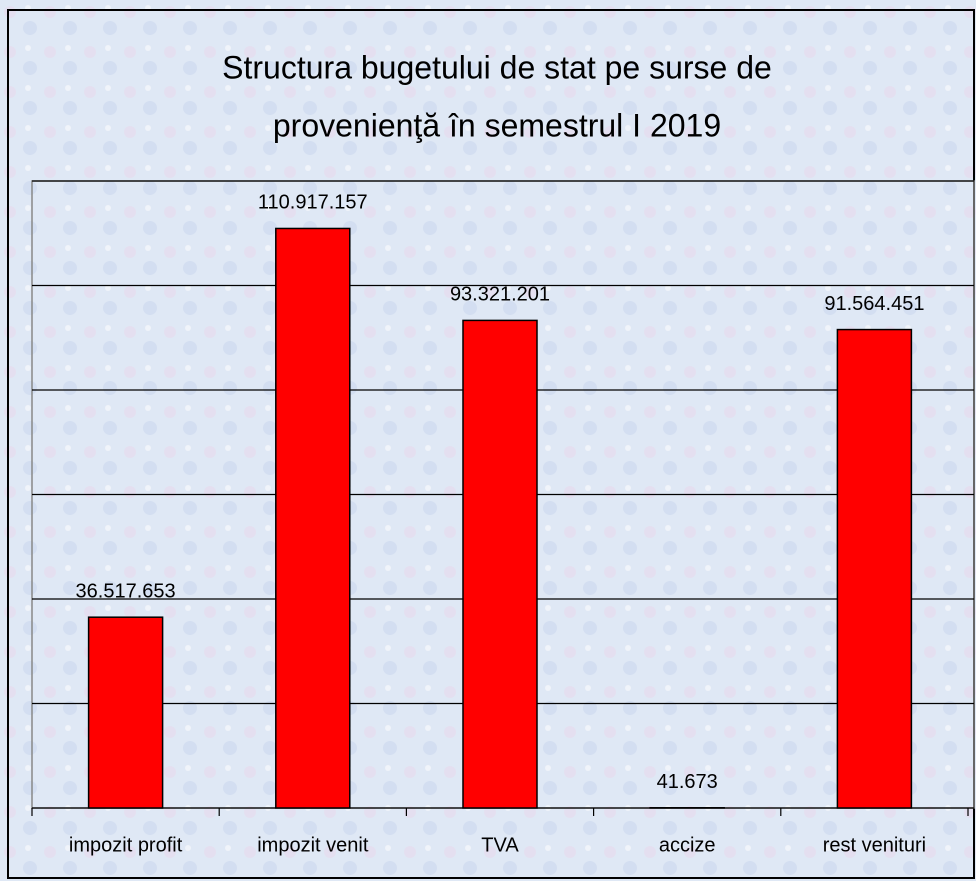 The image size is (976, 881). Describe the element at coordinates (500, 845) in the screenshot. I see `x-tick-label: TVA` at that location.